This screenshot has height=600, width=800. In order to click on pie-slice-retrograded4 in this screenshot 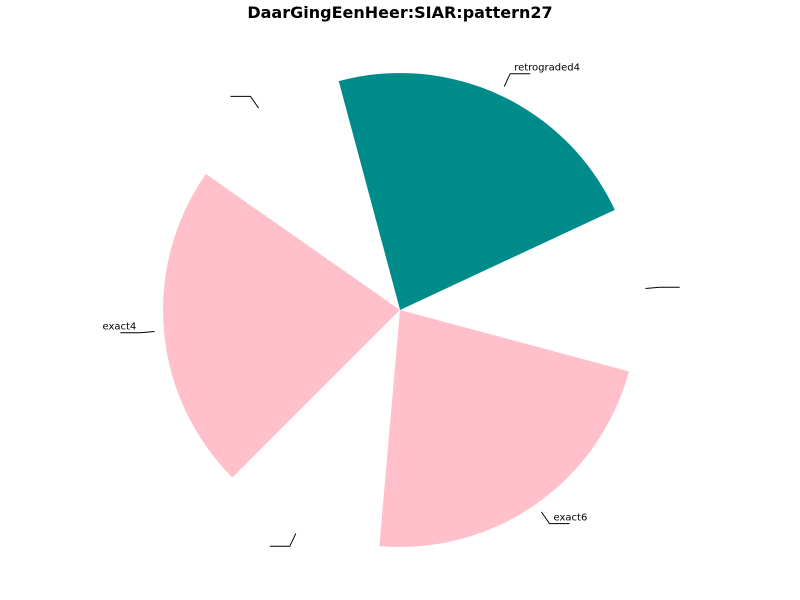, I will do `click(476, 191)`.